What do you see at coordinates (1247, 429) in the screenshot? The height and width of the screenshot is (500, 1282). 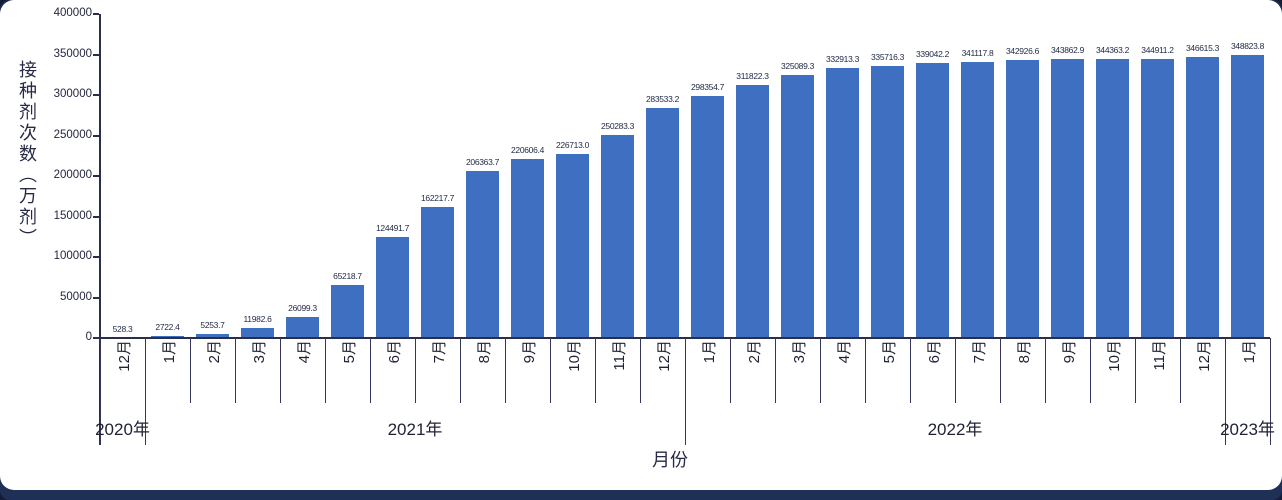 I see `year-label: 2023年` at bounding box center [1247, 429].